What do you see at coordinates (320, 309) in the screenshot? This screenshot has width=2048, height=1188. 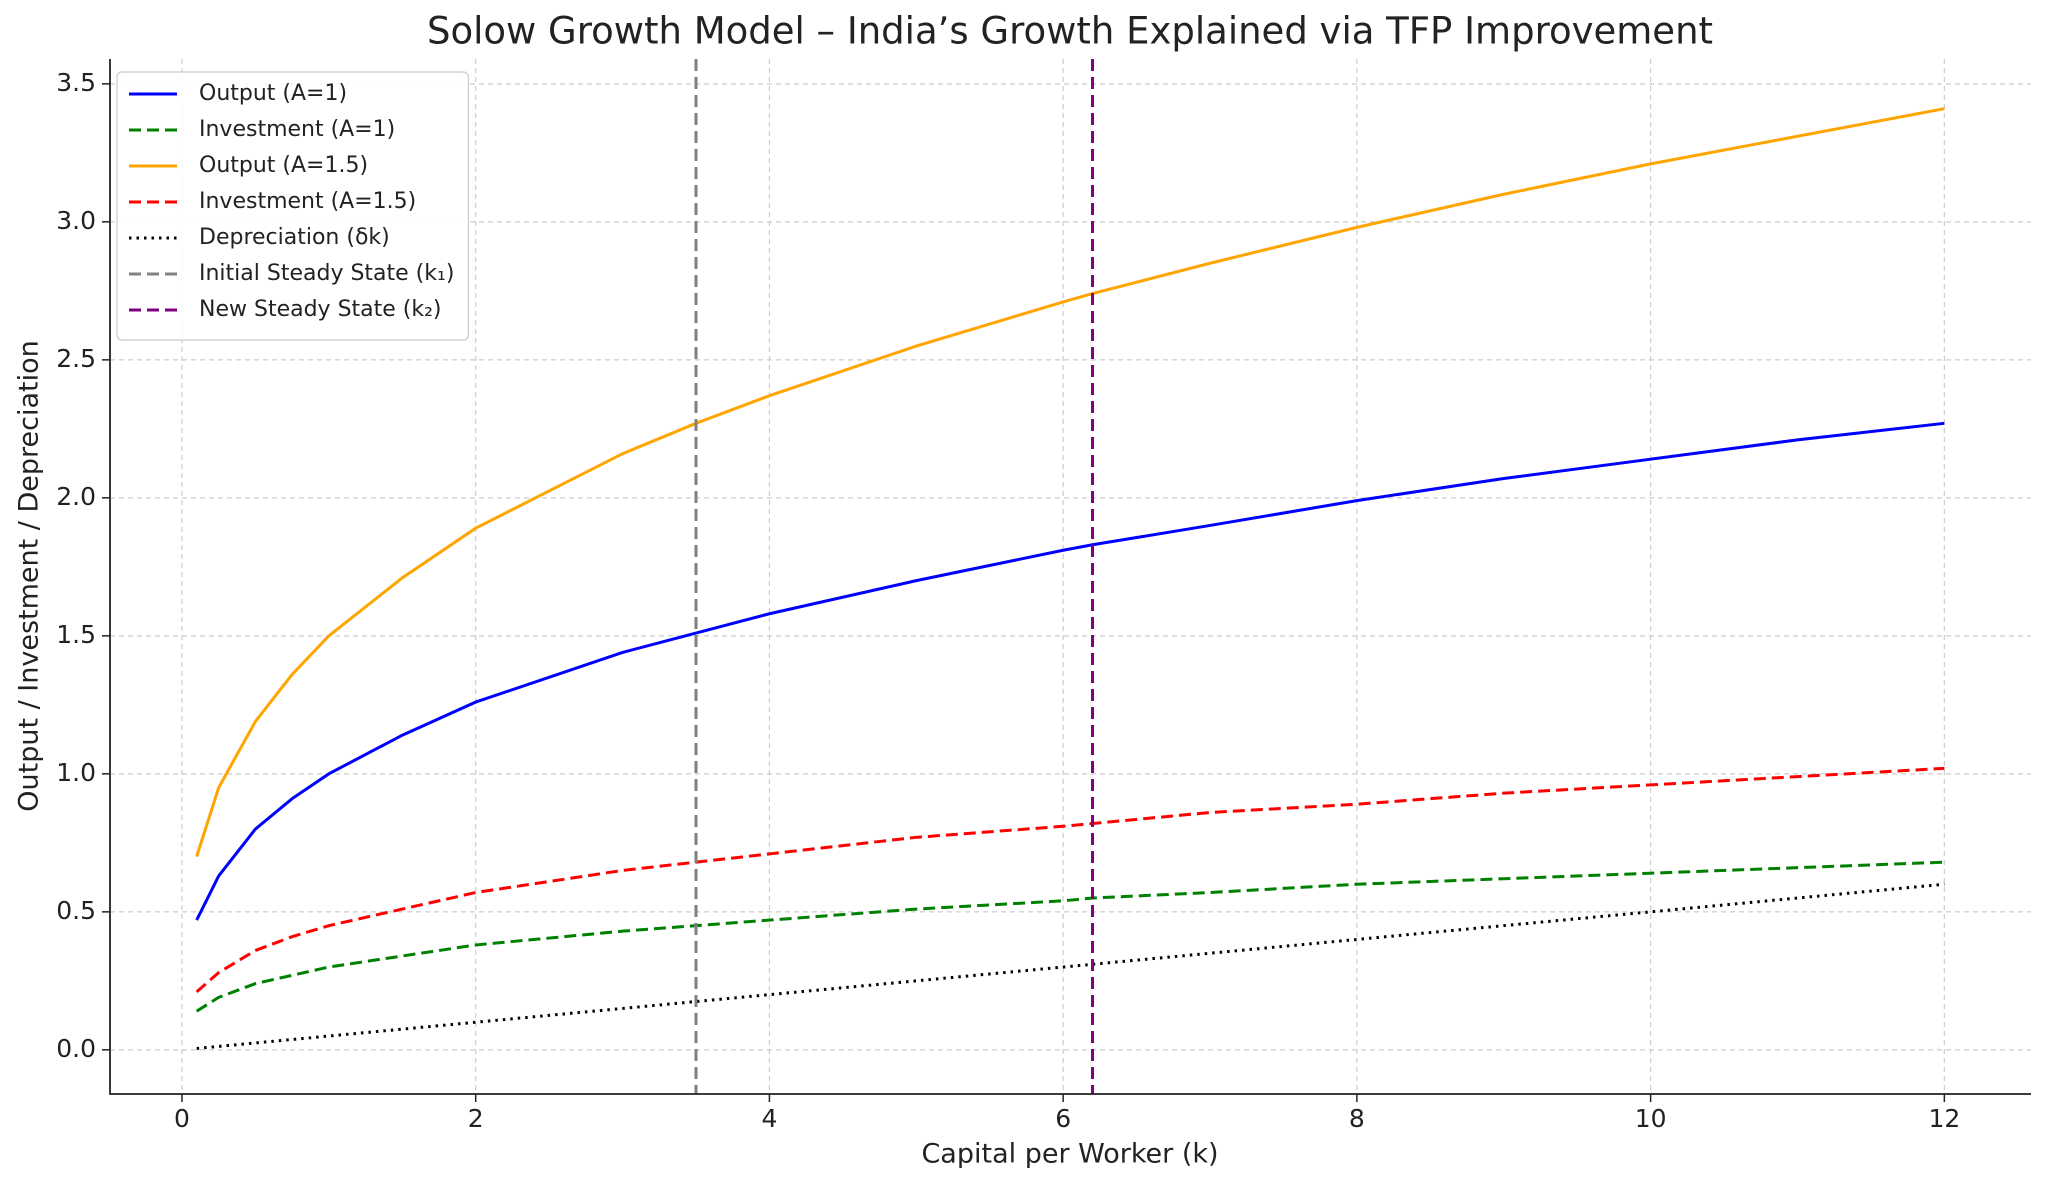 I see `legend-label: New Steady State (k₂)` at bounding box center [320, 309].